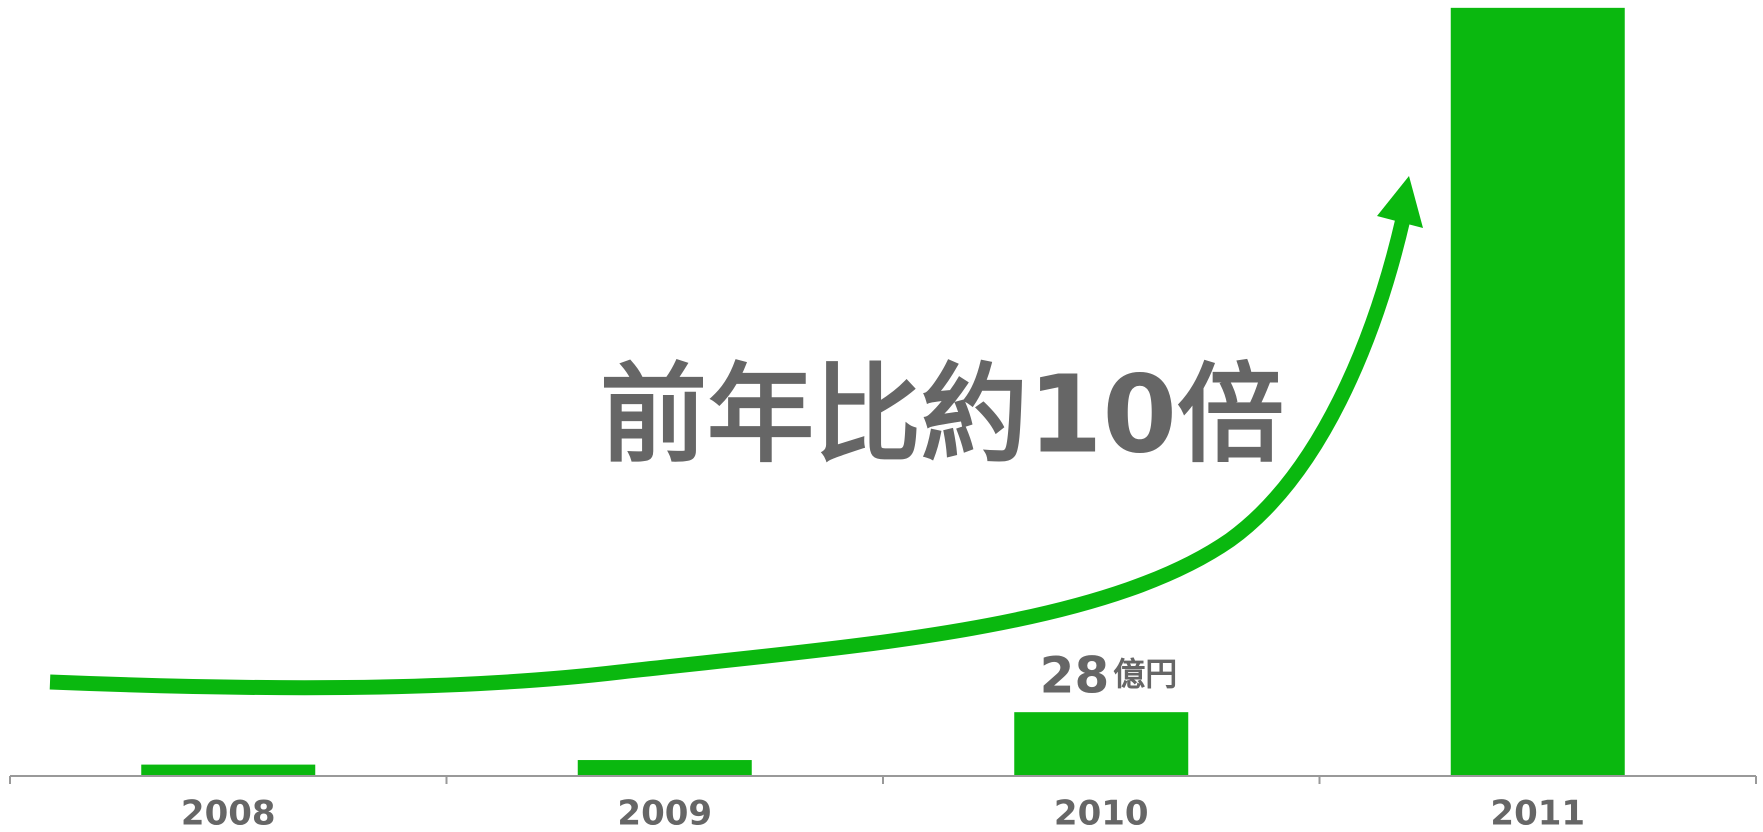 Image resolution: width=1763 pixels, height=832 pixels. What do you see at coordinates (1075, 676) in the screenshot?
I see `value-label: 28` at bounding box center [1075, 676].